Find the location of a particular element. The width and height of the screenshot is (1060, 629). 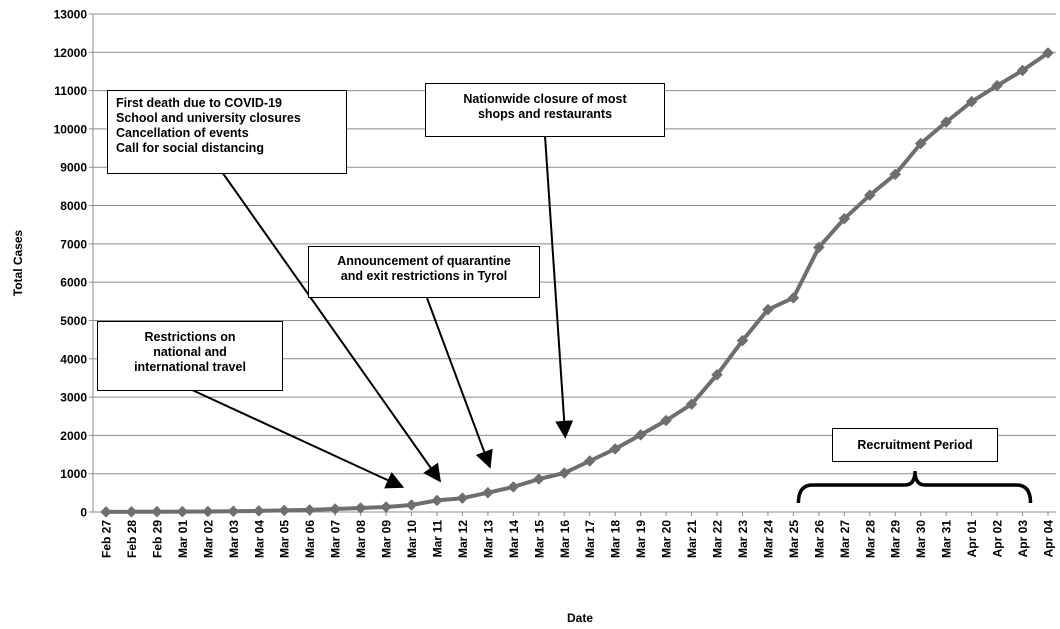

annotation-line: First death due to COVID-19 is located at coordinates (199, 103).